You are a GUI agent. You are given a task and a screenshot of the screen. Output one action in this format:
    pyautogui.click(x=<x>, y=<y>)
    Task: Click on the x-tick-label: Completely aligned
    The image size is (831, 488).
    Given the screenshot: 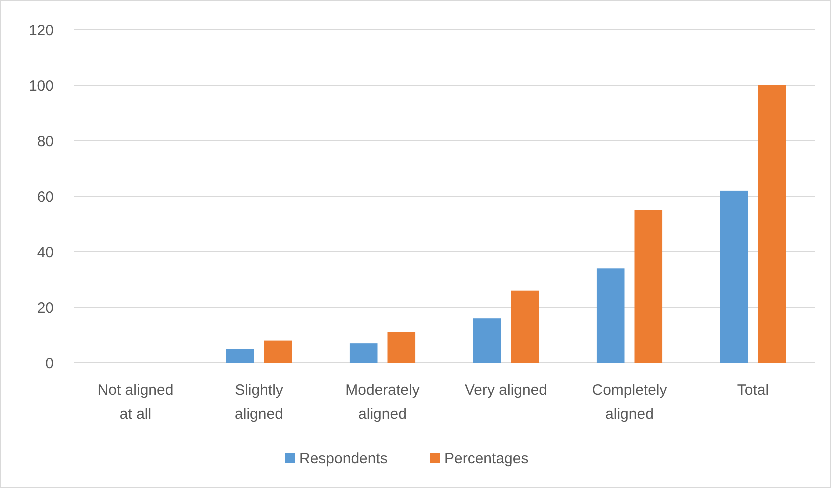 What is the action you would take?
    pyautogui.click(x=630, y=402)
    